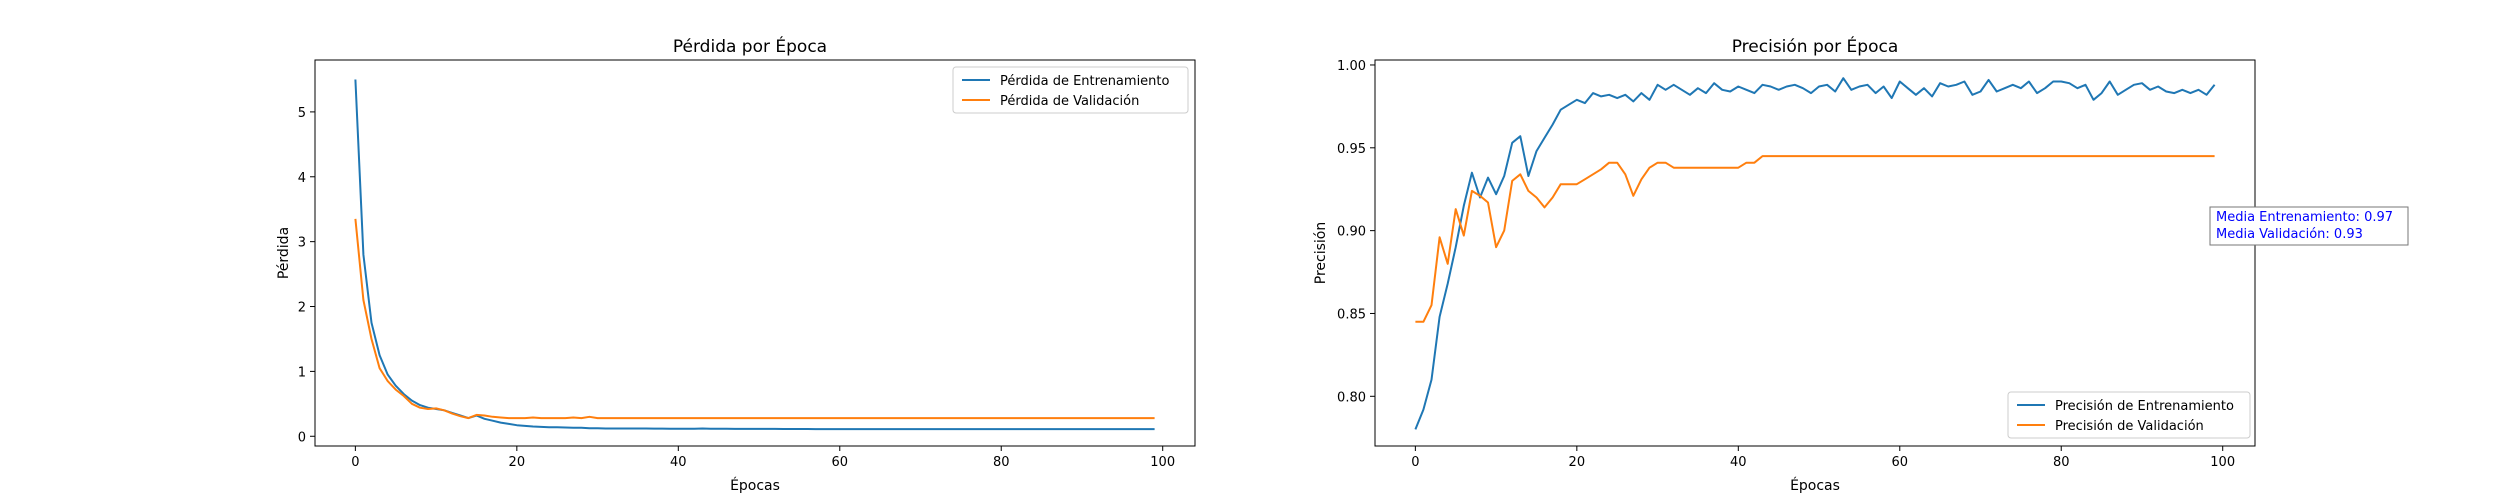 This screenshot has height=500, width=2500. I want to click on loss-chart-xlabel: Épocas, so click(755, 485).